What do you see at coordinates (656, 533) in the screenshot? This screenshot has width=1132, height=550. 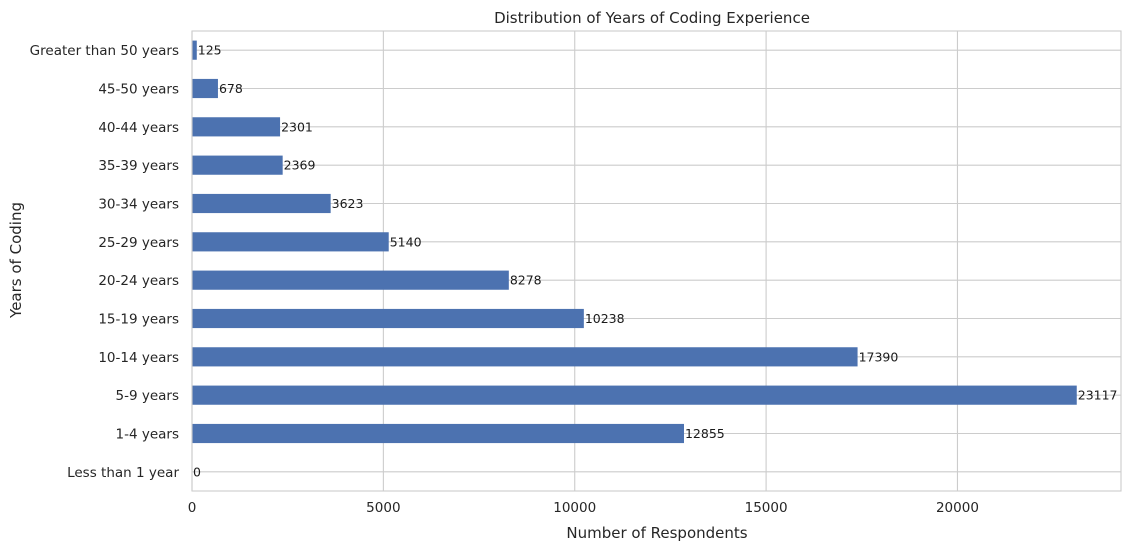 I see `x-axis-title: Number of Respondents` at bounding box center [656, 533].